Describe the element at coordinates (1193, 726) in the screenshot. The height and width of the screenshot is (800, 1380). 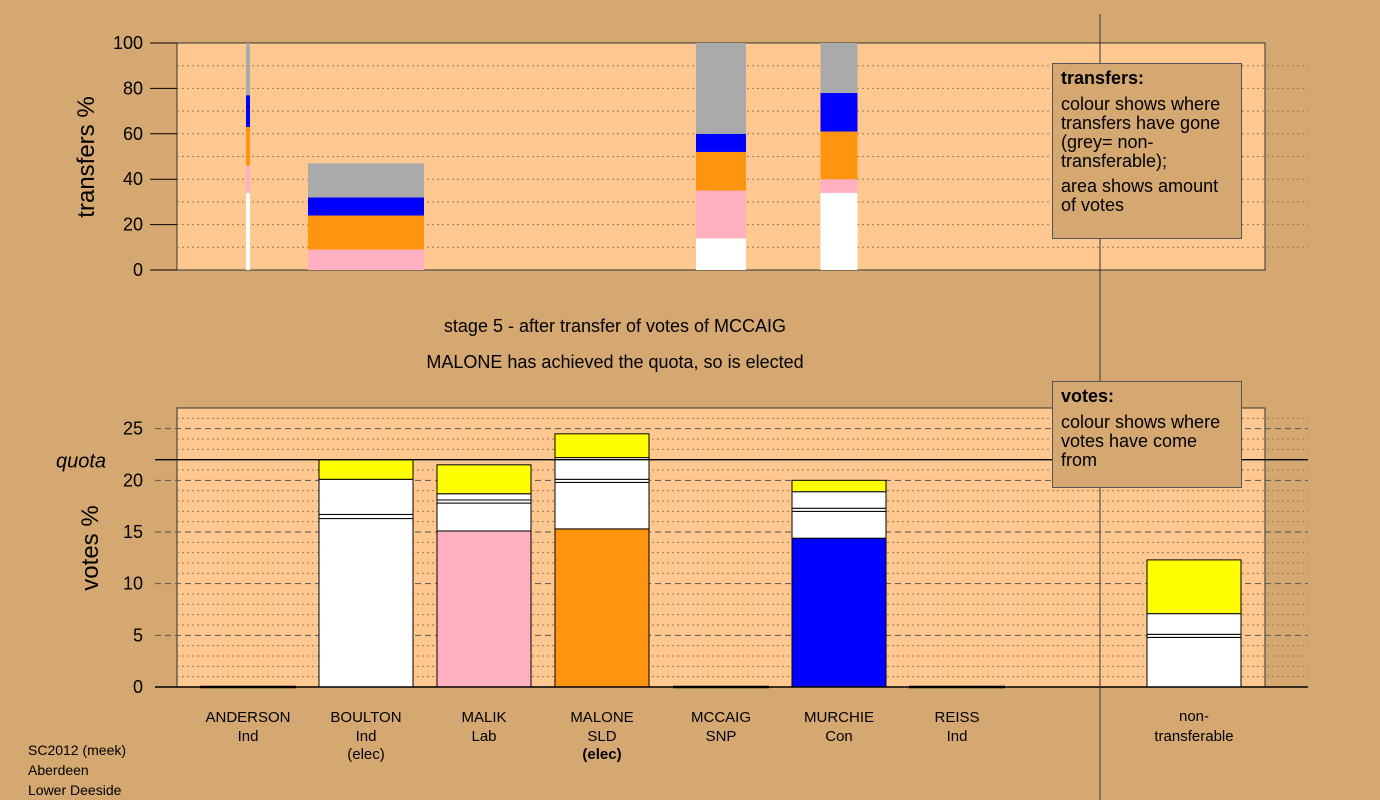
I see `nontransferable-label: non- transferable` at that location.